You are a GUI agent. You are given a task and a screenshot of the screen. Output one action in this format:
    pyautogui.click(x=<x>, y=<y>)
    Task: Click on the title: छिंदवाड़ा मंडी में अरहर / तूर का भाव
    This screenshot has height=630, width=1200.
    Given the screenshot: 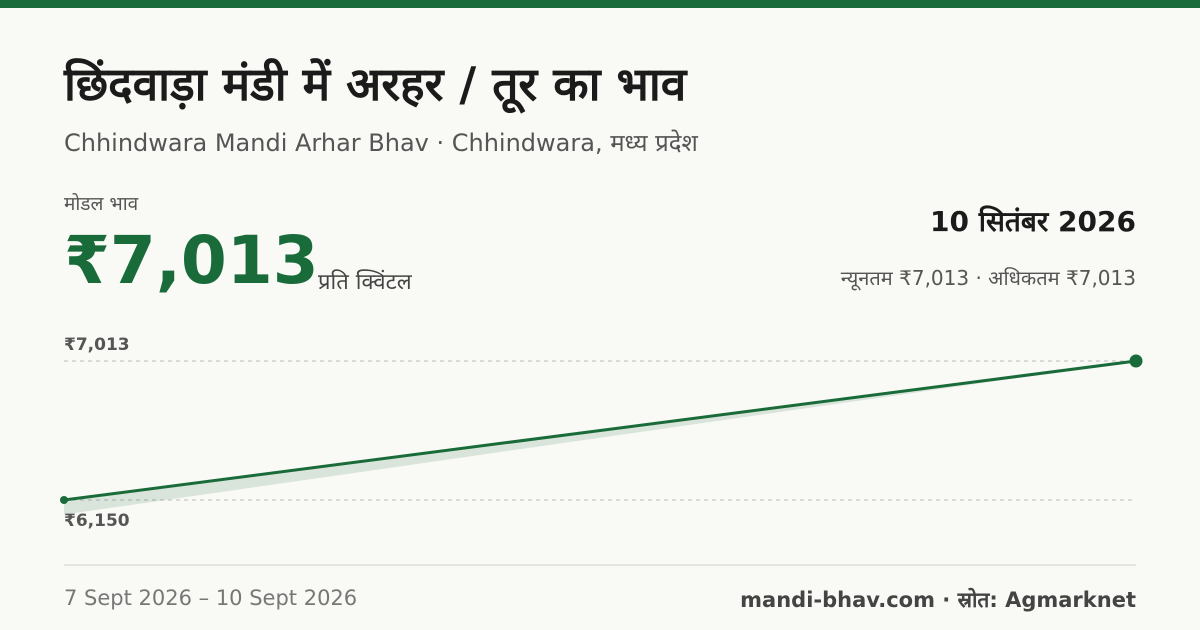 What is the action you would take?
    pyautogui.click(x=375, y=84)
    